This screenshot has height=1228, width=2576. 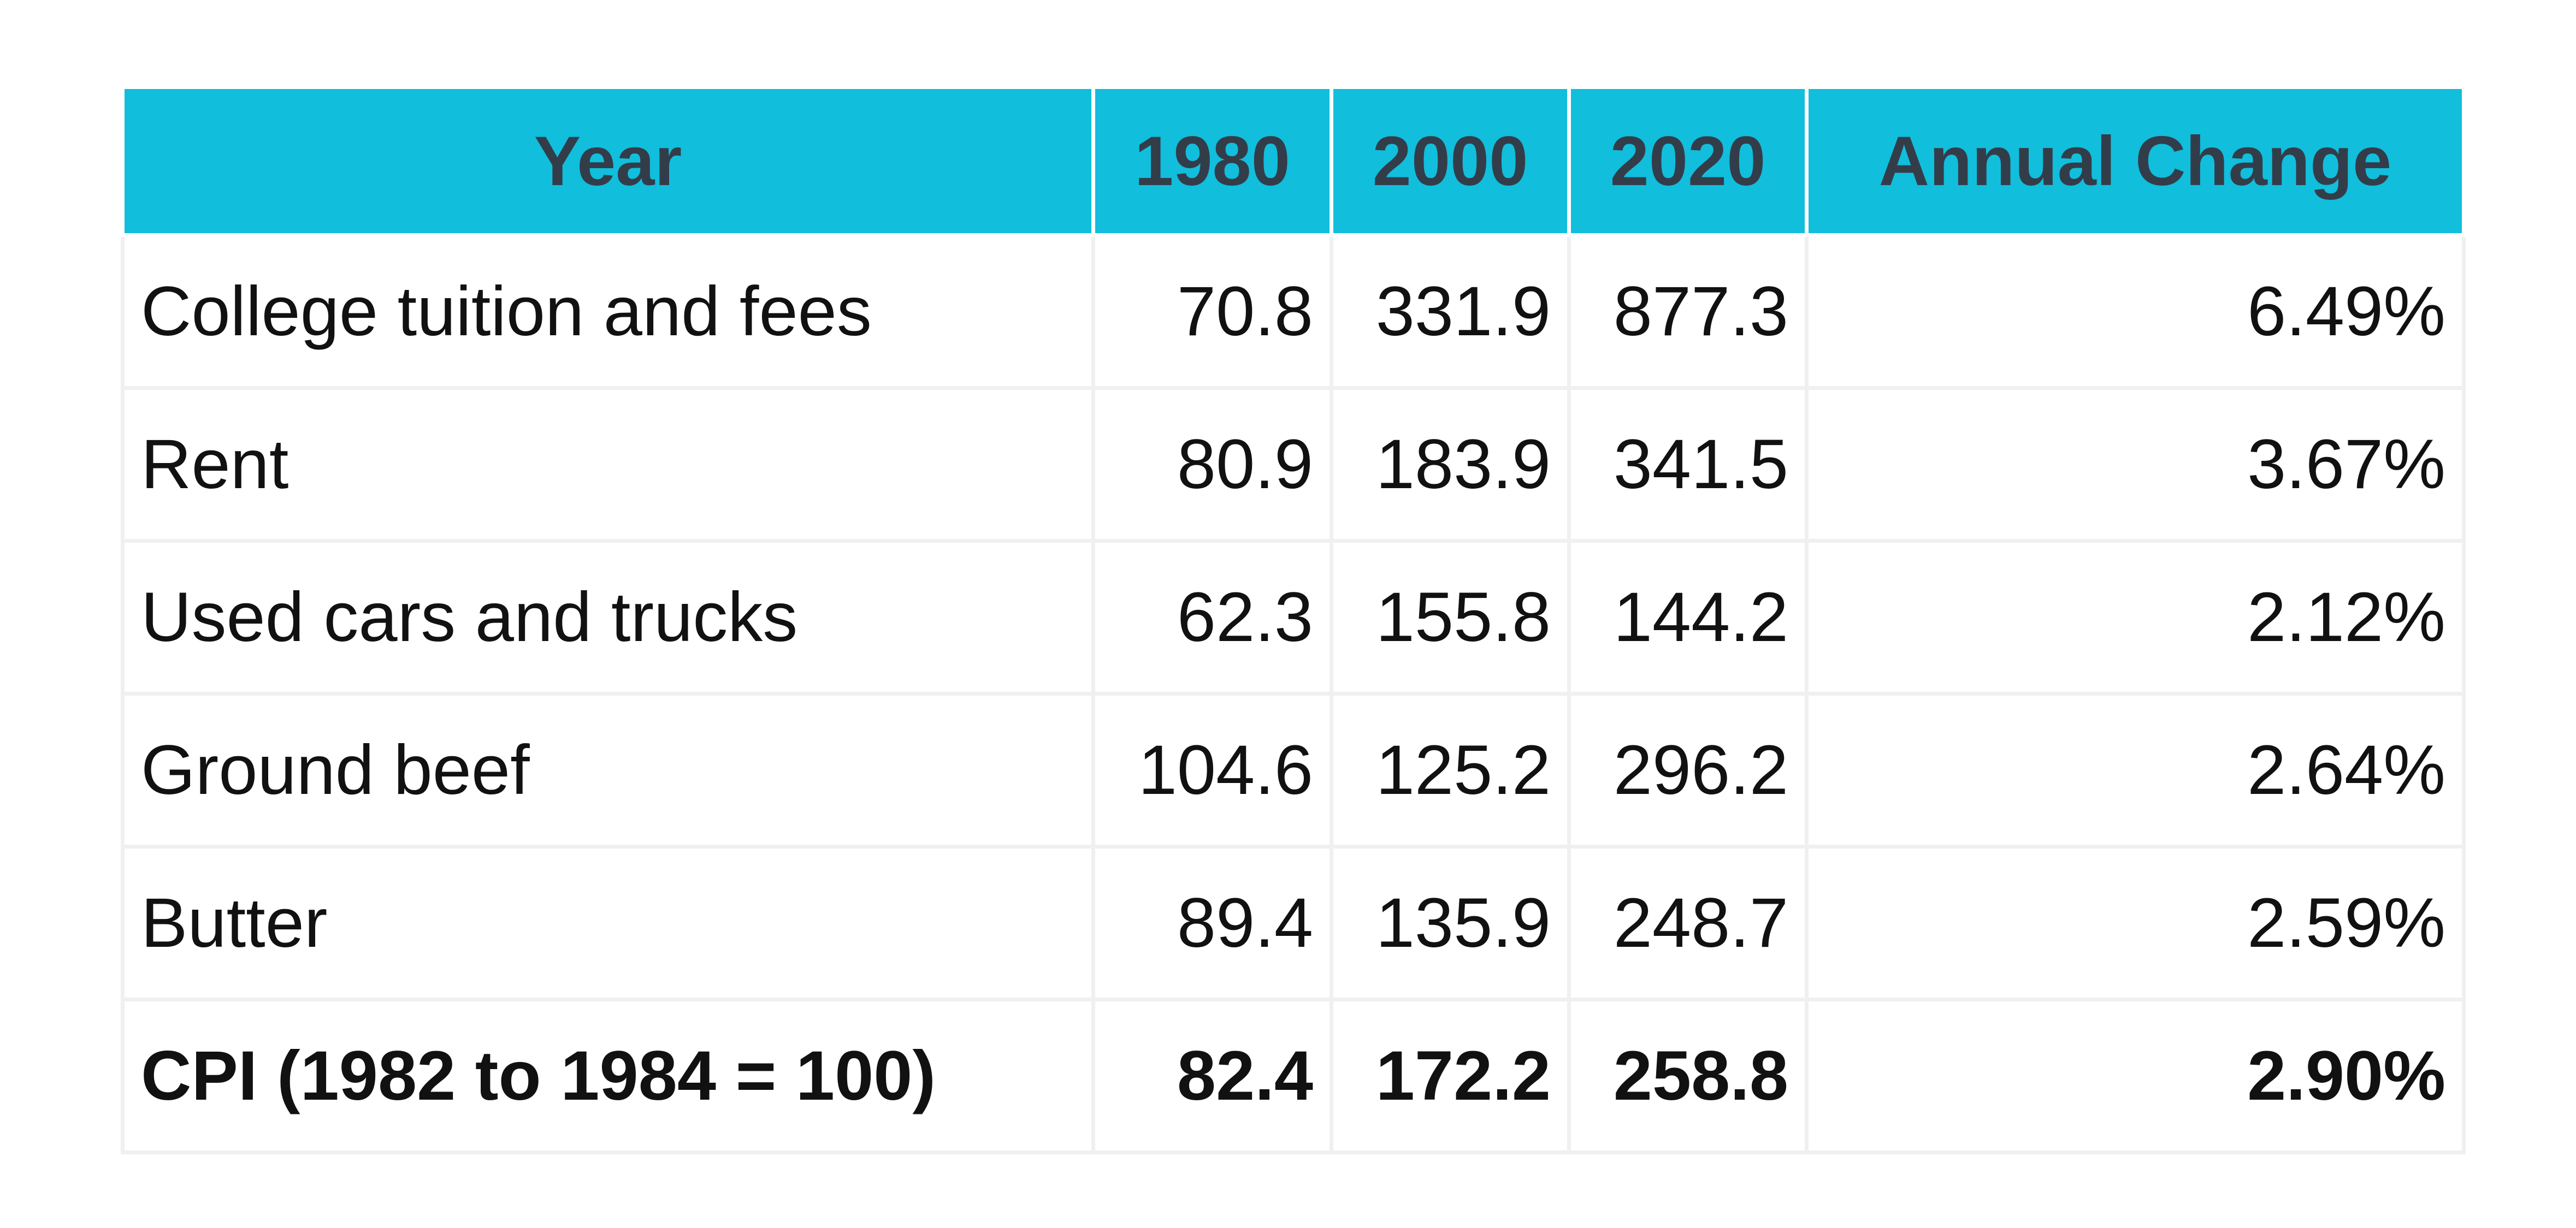 I want to click on table-cell: 135.9, so click(x=1450, y=923).